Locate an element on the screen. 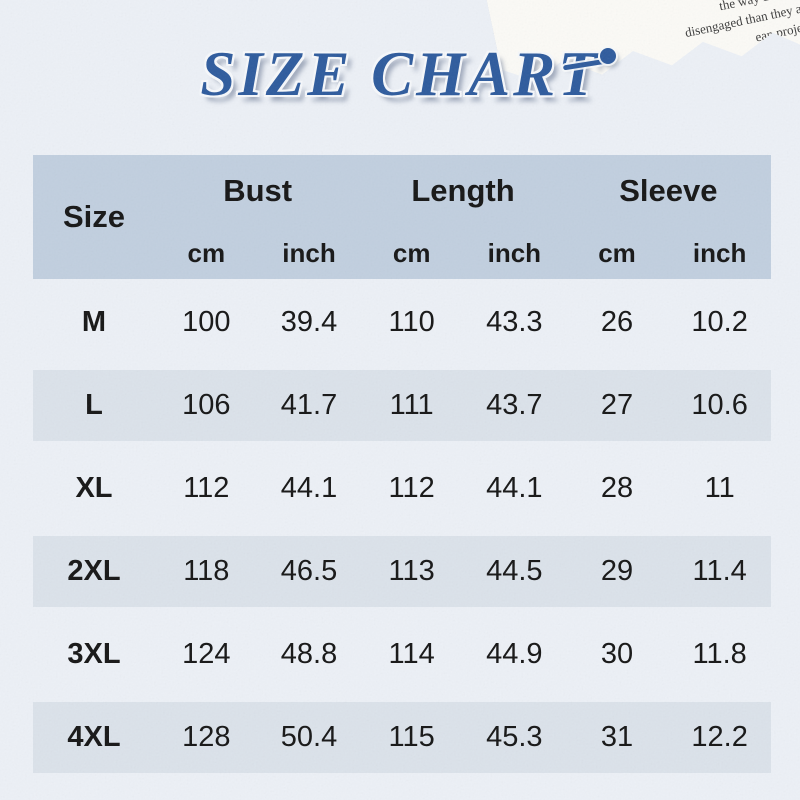  table-row-3xl: 3XL 124 48.8 114 44.9 30 11.8 is located at coordinates (402, 654).